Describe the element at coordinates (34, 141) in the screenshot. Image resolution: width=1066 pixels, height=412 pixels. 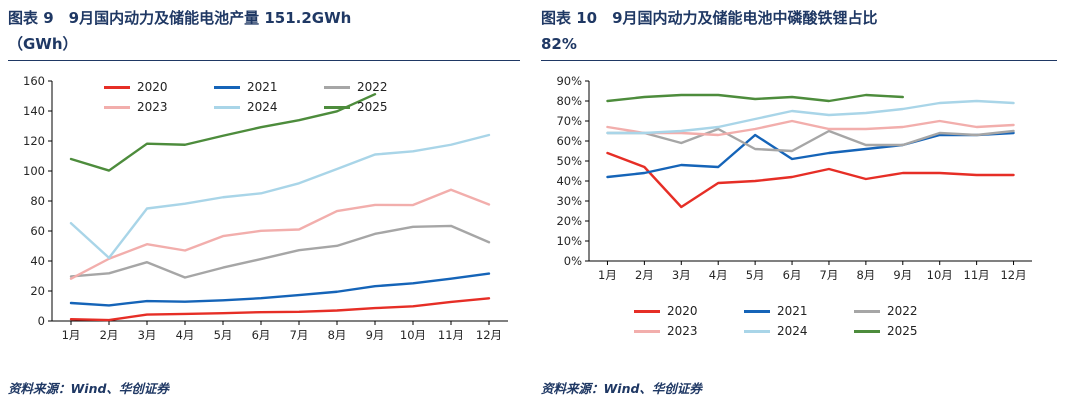
I see `y-tick-label: 120` at that location.